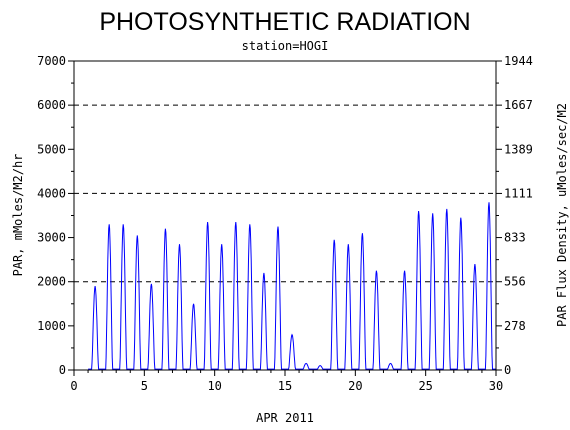  What do you see at coordinates (62, 370) in the screenshot?
I see `y-tick-label-left: 0` at bounding box center [62, 370].